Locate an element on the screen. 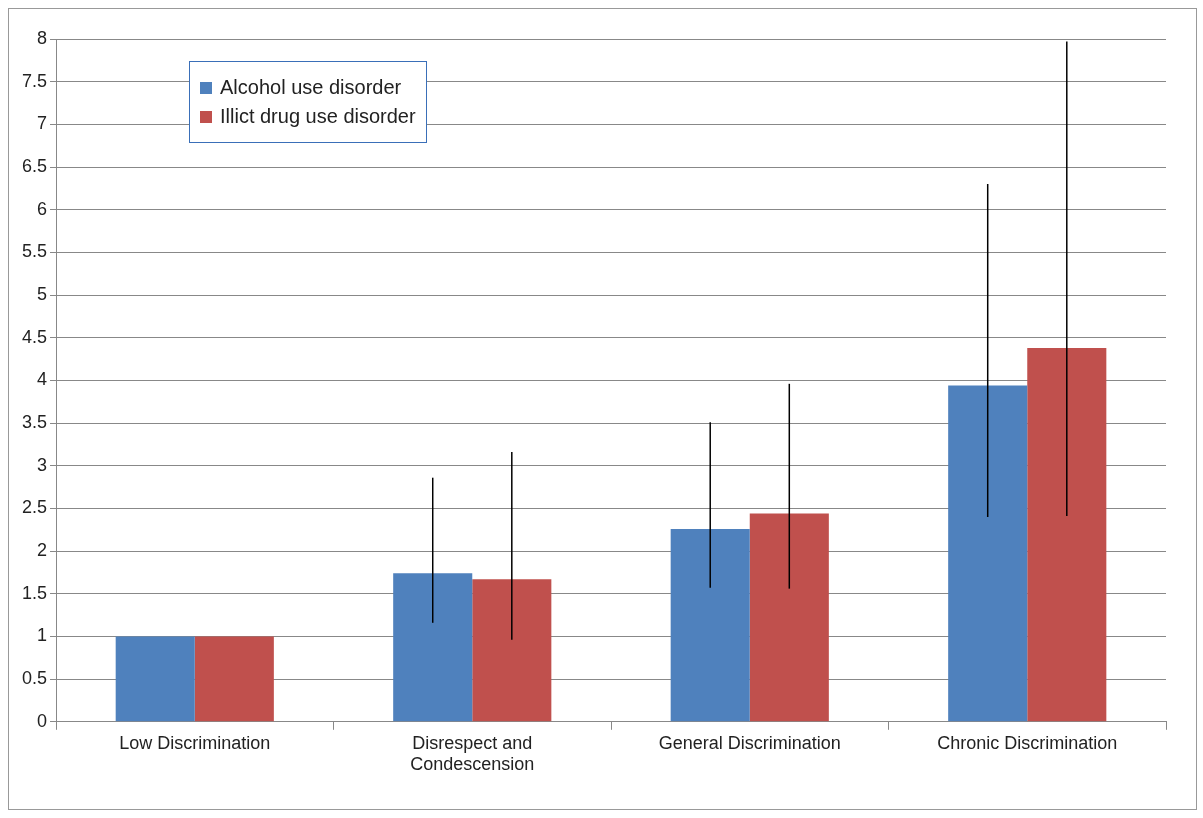  y-tick-label: 7 is located at coordinates (42, 123).